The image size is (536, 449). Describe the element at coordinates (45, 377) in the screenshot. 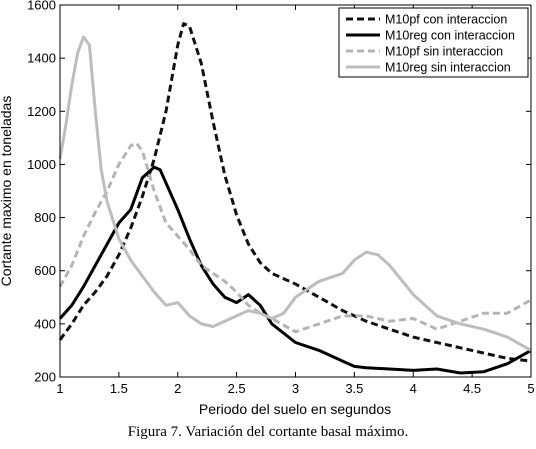

I see `y-tick-label: 200` at that location.